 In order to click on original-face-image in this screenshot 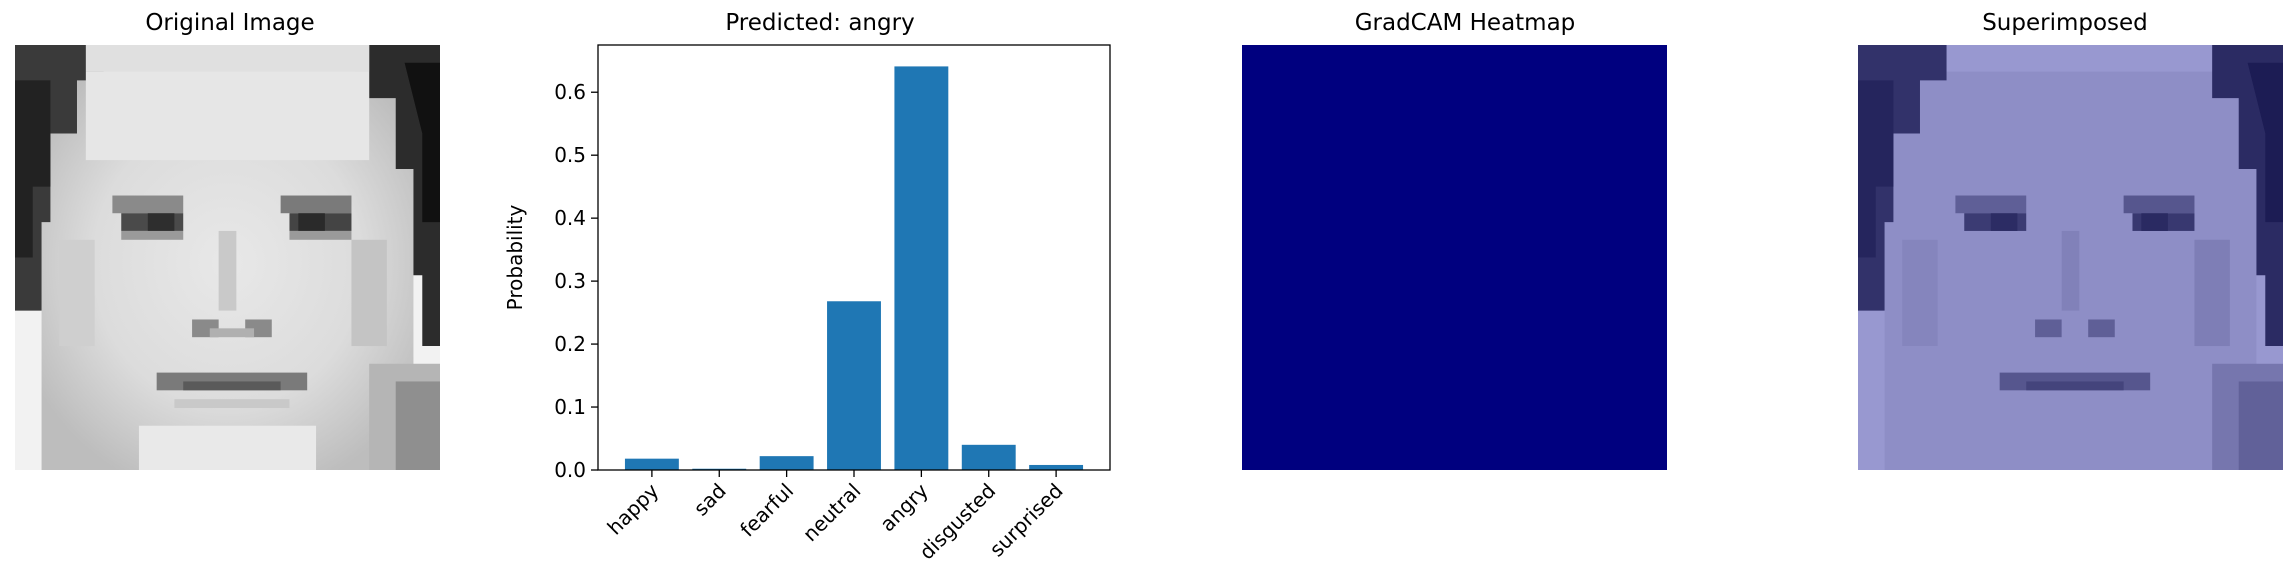, I will do `click(227, 257)`.